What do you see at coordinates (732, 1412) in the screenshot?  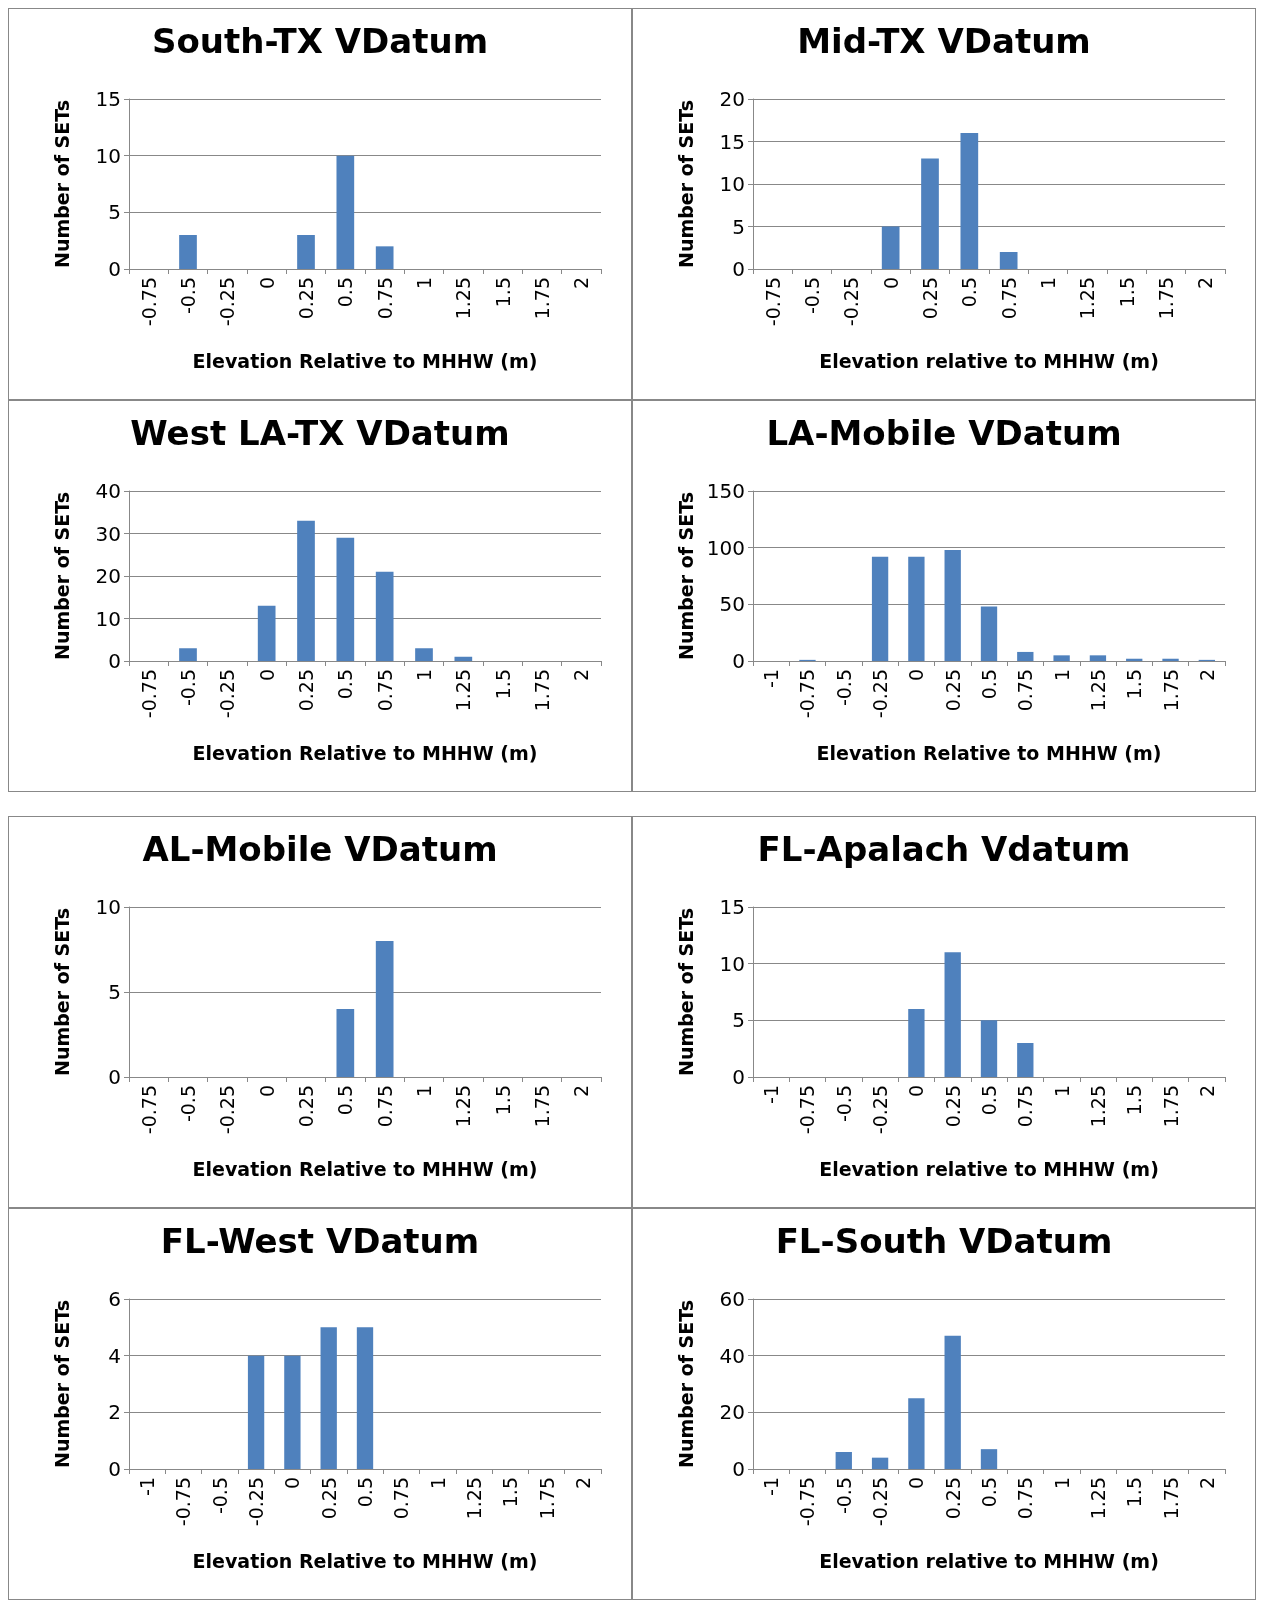 I see `y-tick-label: 20` at bounding box center [732, 1412].